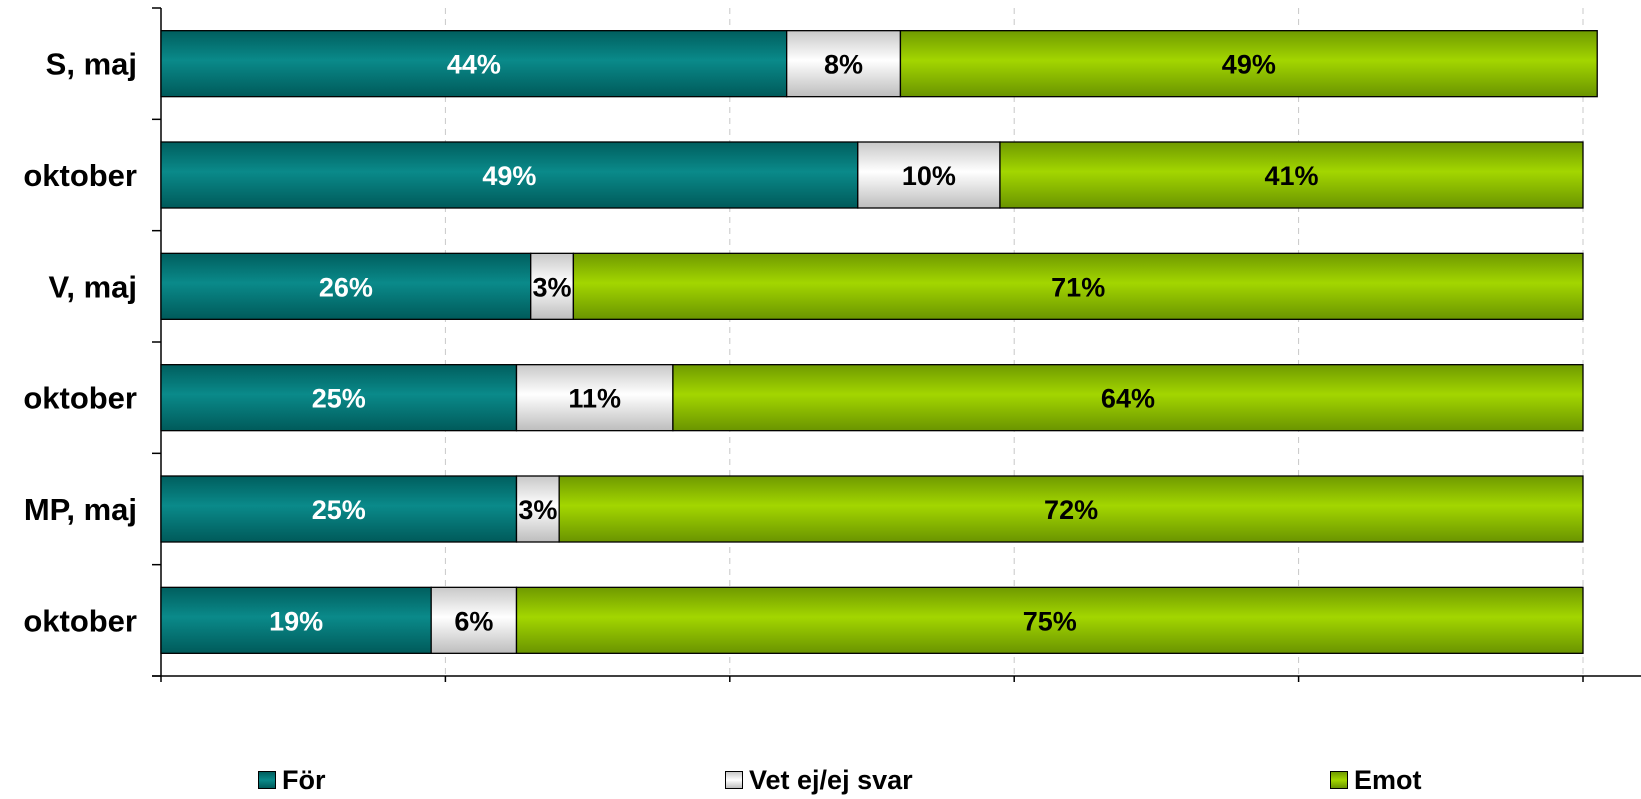 Image resolution: width=1641 pixels, height=799 pixels. Describe the element at coordinates (474, 65) in the screenshot. I see `data-label-för-0: 44%` at that location.